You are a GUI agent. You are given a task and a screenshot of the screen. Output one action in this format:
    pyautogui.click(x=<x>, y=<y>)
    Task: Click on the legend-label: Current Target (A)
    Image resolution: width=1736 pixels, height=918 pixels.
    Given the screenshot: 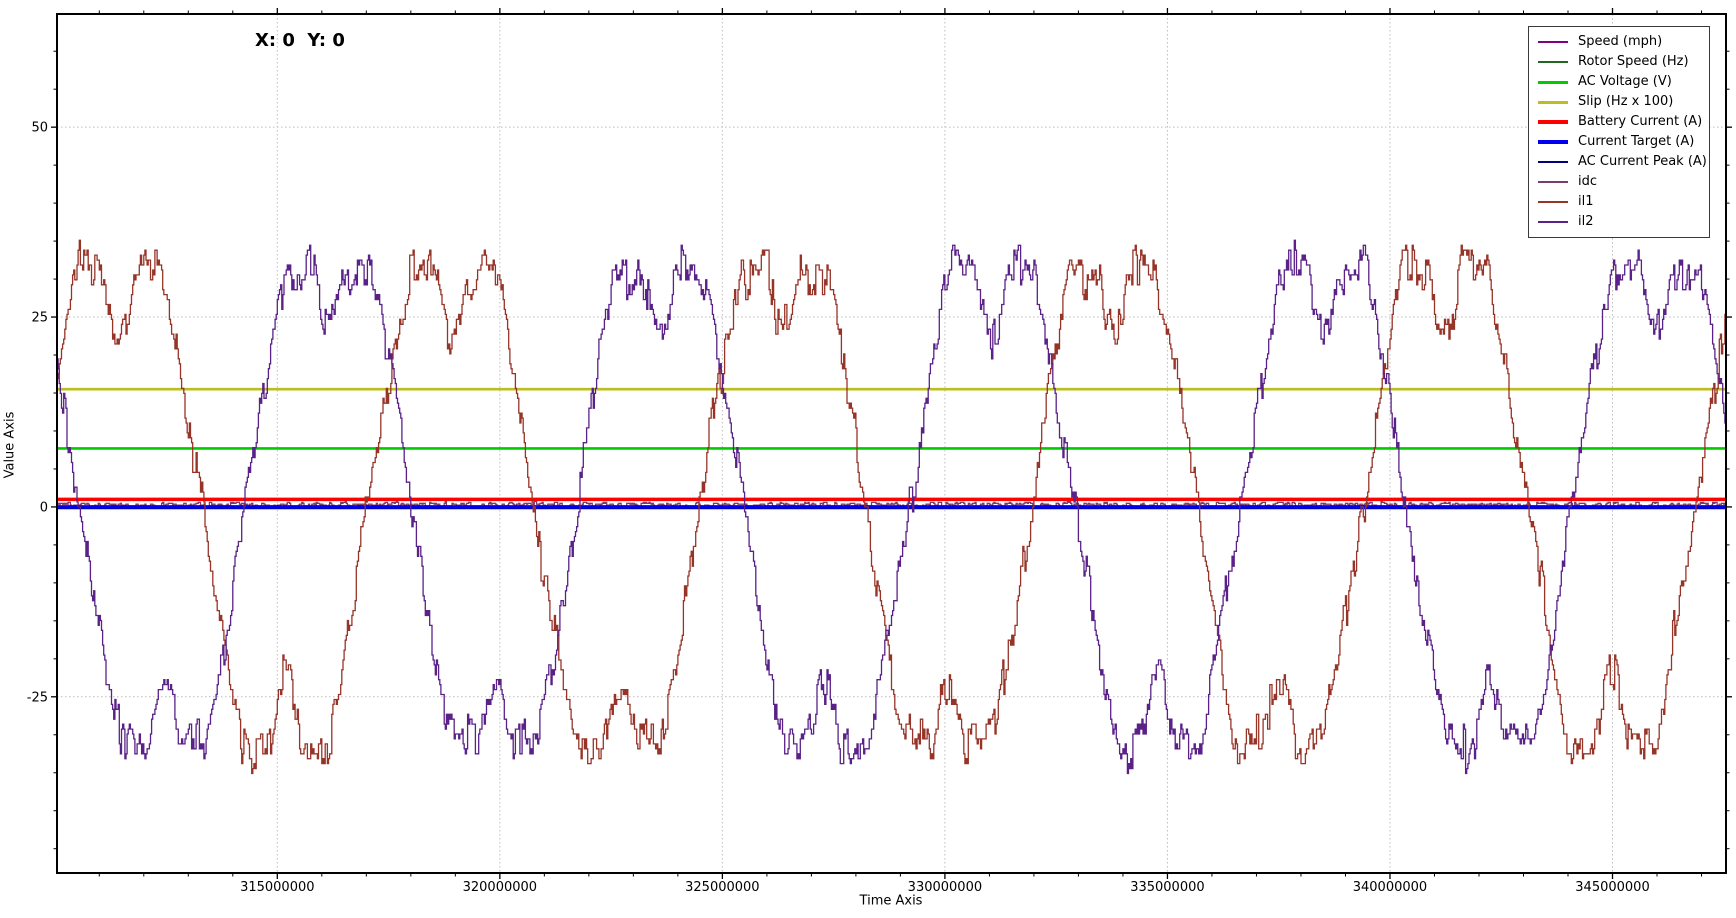 What is the action you would take?
    pyautogui.click(x=1636, y=141)
    